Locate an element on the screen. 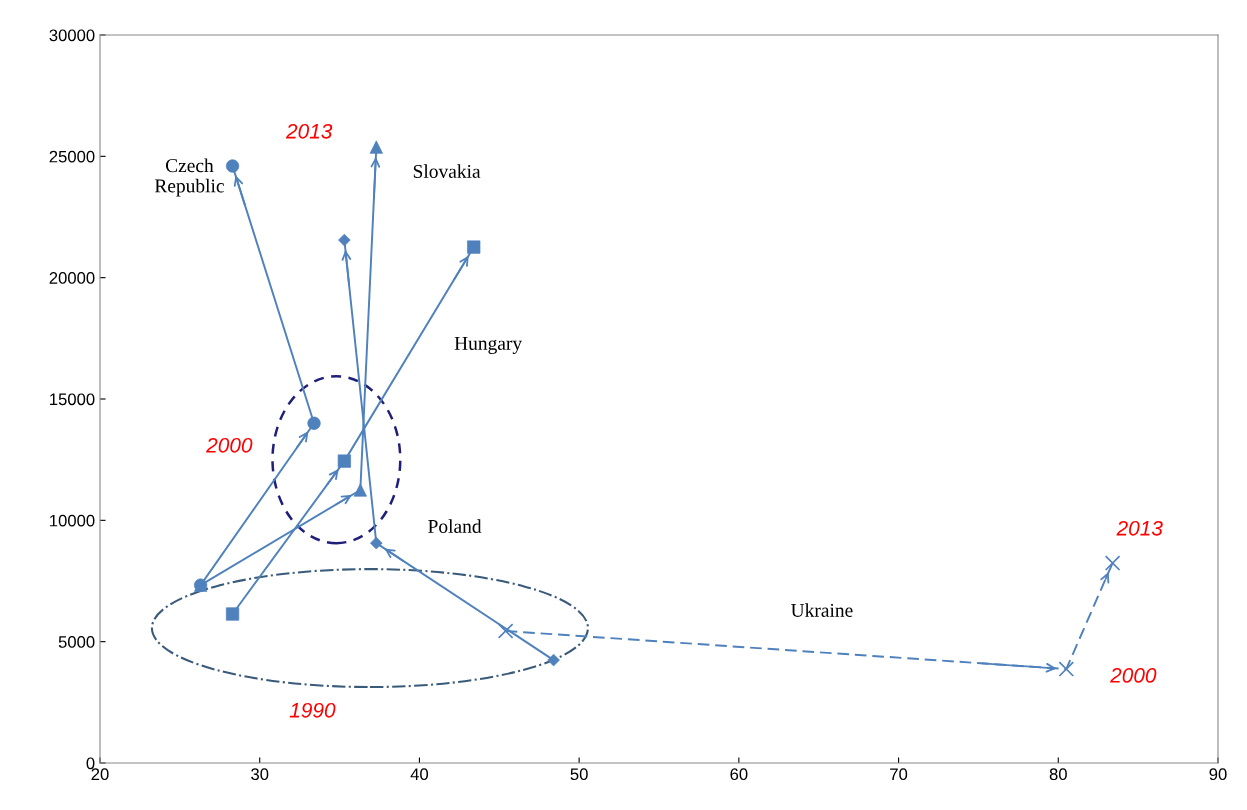 This screenshot has width=1247, height=810. series-label: Ukraine is located at coordinates (822, 610).